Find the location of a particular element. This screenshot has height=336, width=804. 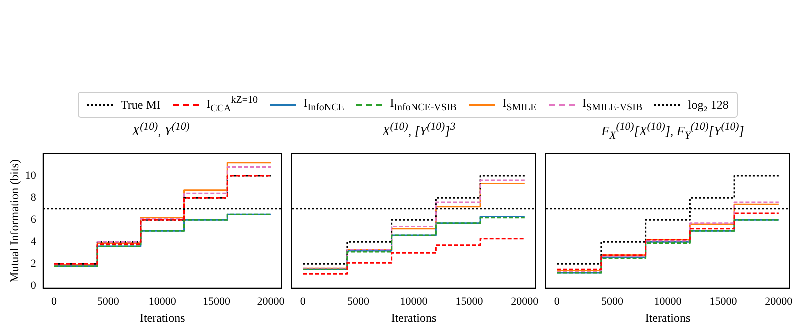

y-axis-title: Mutual Information (bits) is located at coordinates (14, 221).